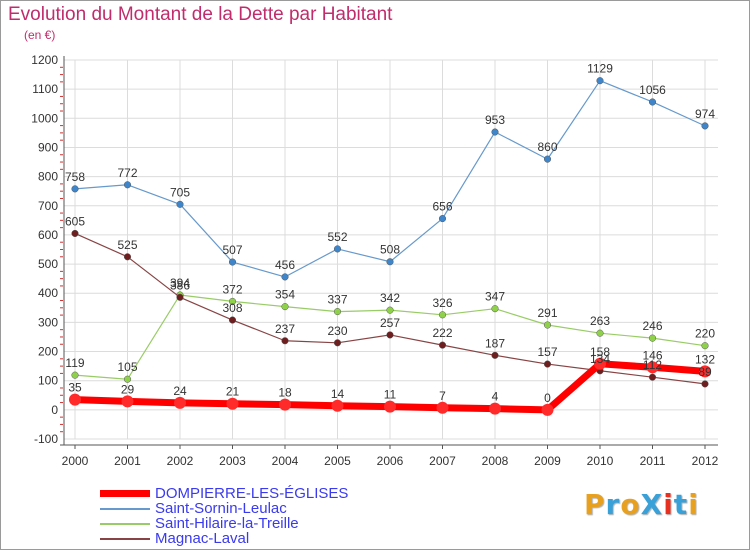  Describe the element at coordinates (495, 397) in the screenshot. I see `data-label: 4` at that location.